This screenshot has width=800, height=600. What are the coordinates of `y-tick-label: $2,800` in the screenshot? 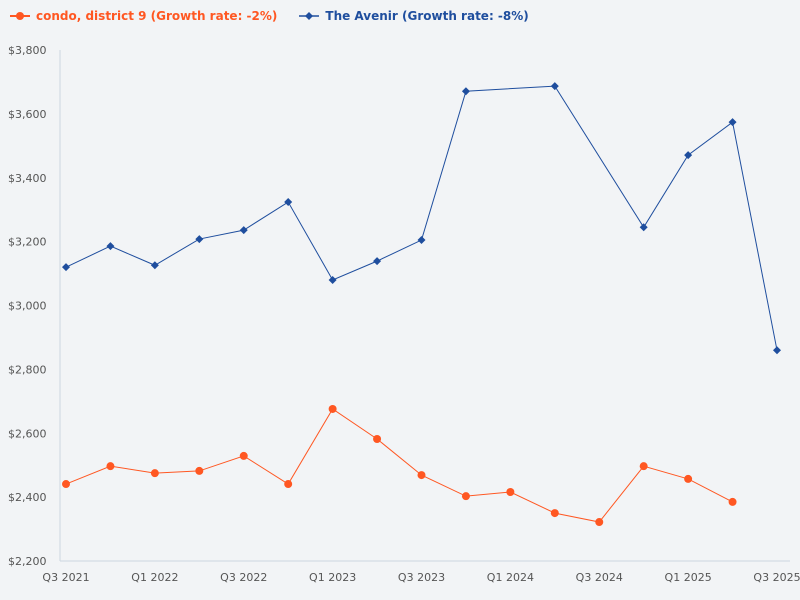 It's located at (27, 369).